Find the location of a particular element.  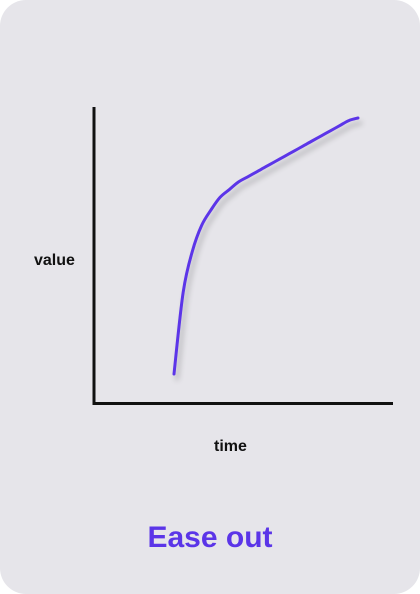

y-axis-label: value is located at coordinates (54, 260).